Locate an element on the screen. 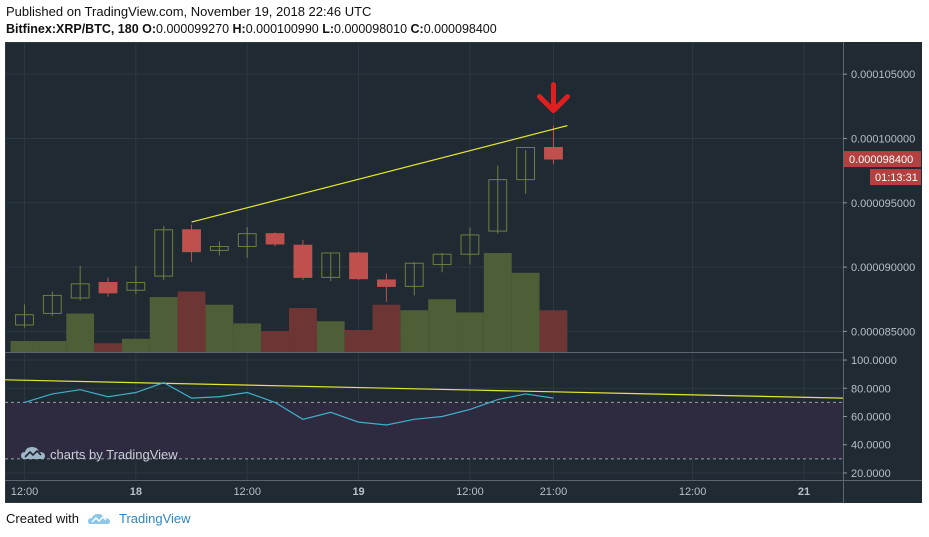 The width and height of the screenshot is (929, 537). watermark: charts by TradingView is located at coordinates (99, 454).